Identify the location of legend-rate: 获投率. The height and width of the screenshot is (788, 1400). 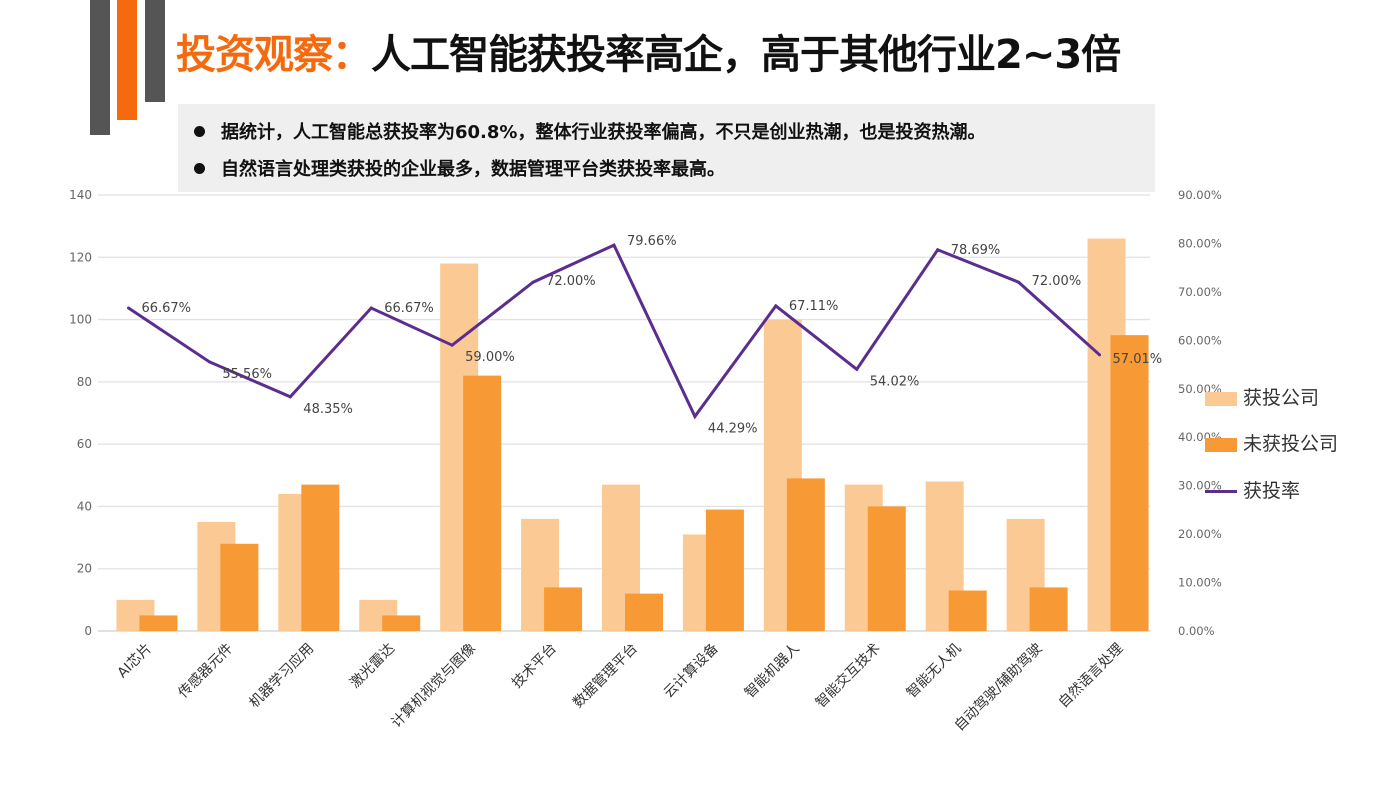
(1252, 489).